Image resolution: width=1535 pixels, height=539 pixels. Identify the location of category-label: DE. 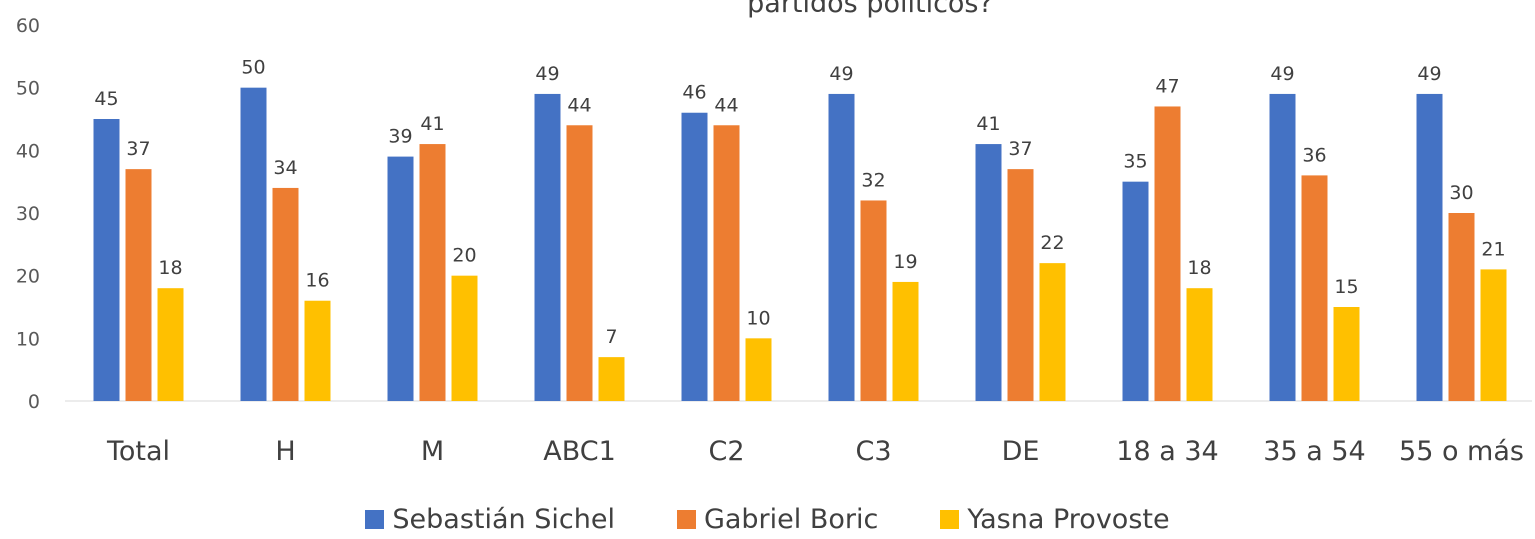
(1021, 451).